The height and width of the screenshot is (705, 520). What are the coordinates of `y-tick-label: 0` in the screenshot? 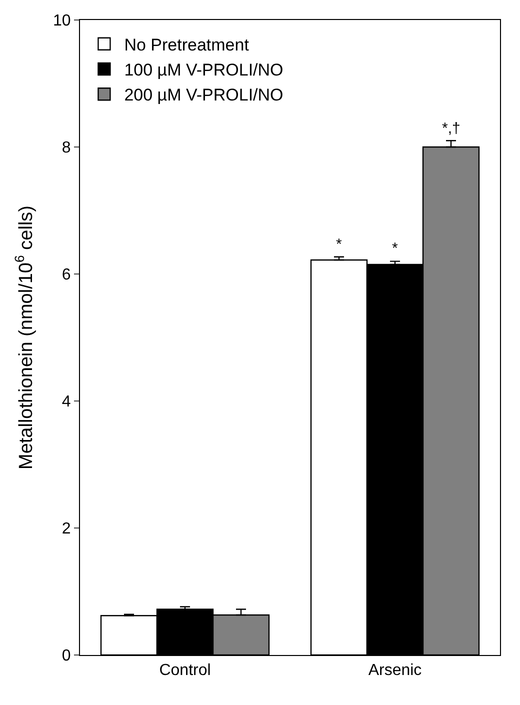 It's located at (66, 656).